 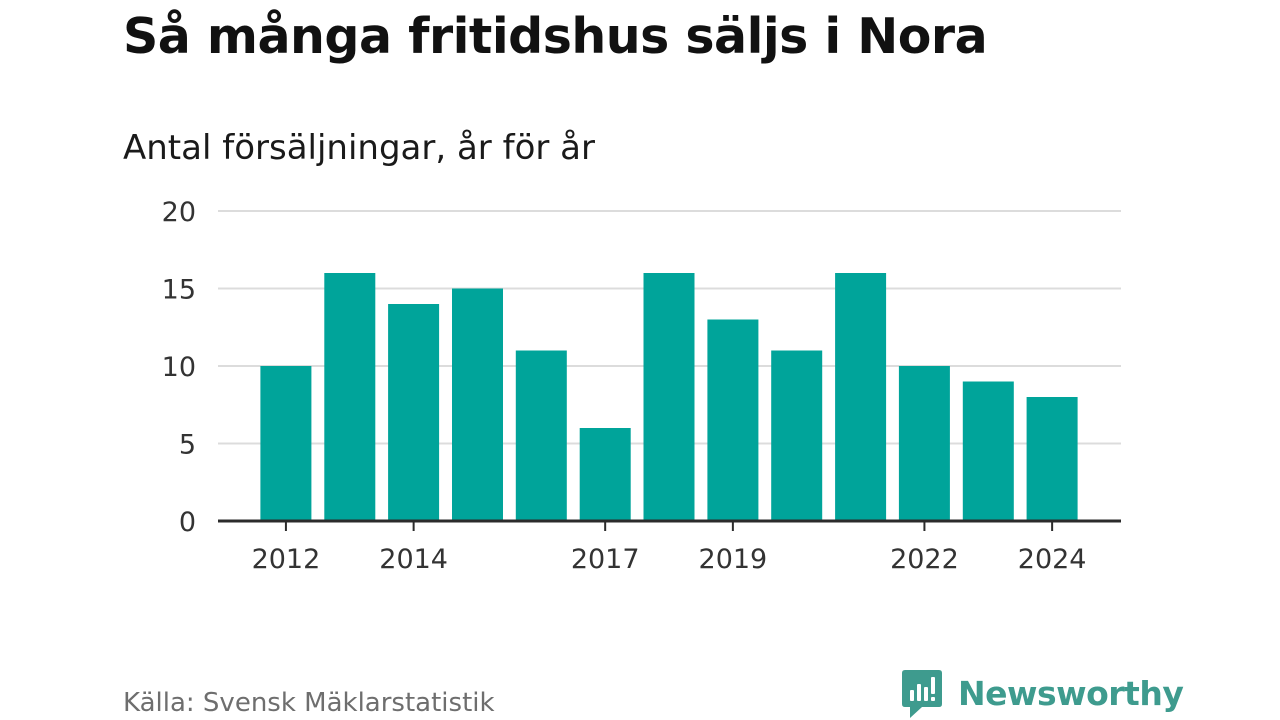 What do you see at coordinates (187, 522) in the screenshot?
I see `y-tick-label: 0` at bounding box center [187, 522].